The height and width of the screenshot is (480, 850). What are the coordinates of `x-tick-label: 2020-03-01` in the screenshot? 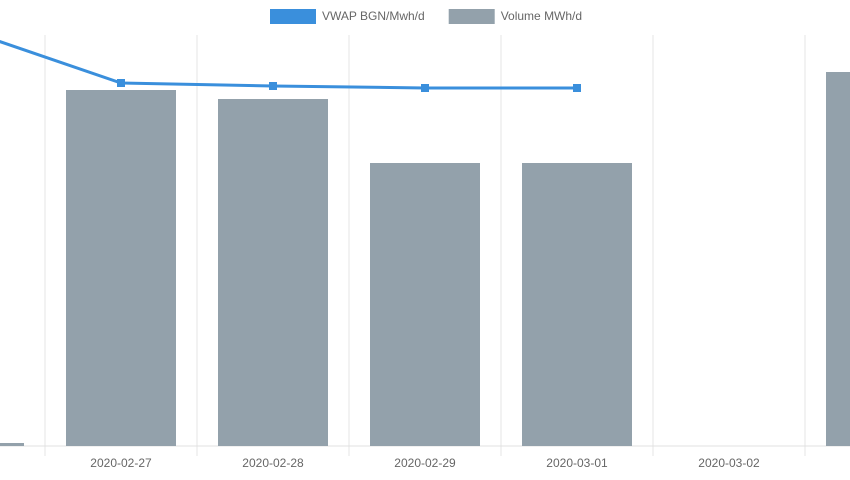 It's located at (577, 463).